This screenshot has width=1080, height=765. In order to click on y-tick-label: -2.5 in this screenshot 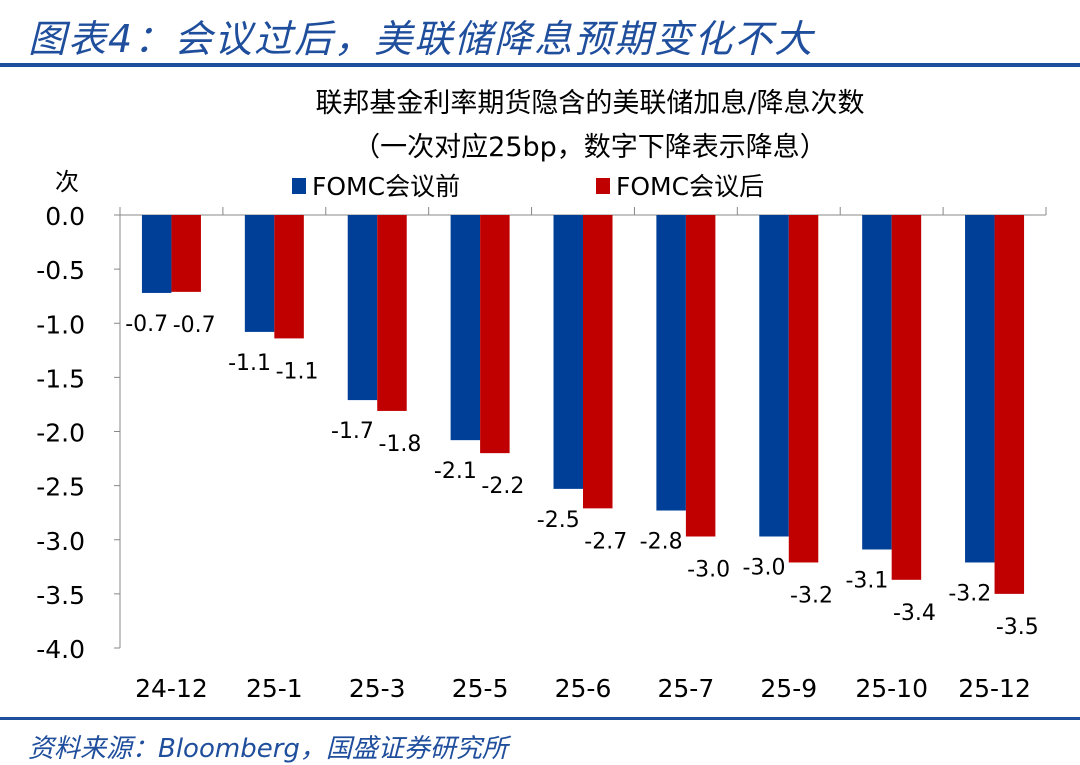, I will do `click(60, 487)`.